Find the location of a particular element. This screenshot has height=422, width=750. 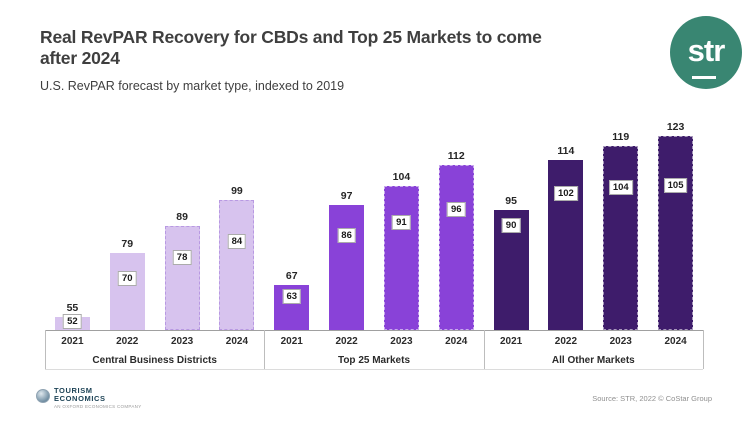

str-logo-text: str is located at coordinates (706, 50).